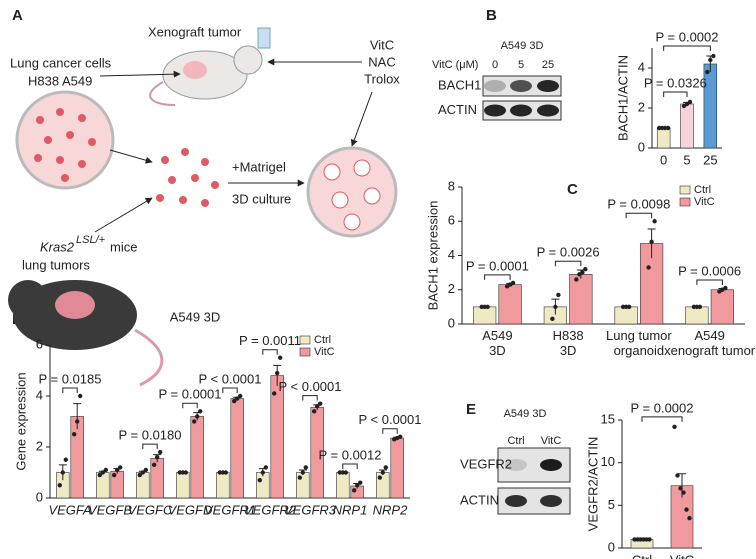 The image size is (756, 559). Describe the element at coordinates (592, 484) in the screenshot. I see `y-axis-label: VEGFR2/ACTIN` at that location.